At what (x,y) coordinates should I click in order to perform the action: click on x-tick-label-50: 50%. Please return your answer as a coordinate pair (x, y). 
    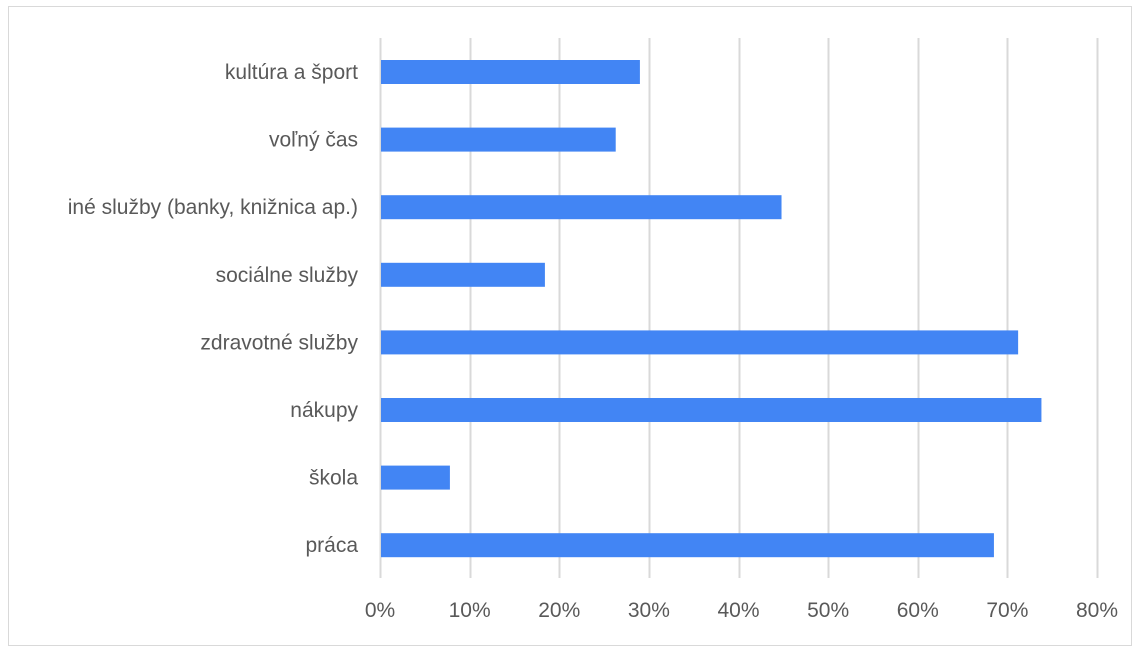
    Looking at the image, I should click on (828, 610).